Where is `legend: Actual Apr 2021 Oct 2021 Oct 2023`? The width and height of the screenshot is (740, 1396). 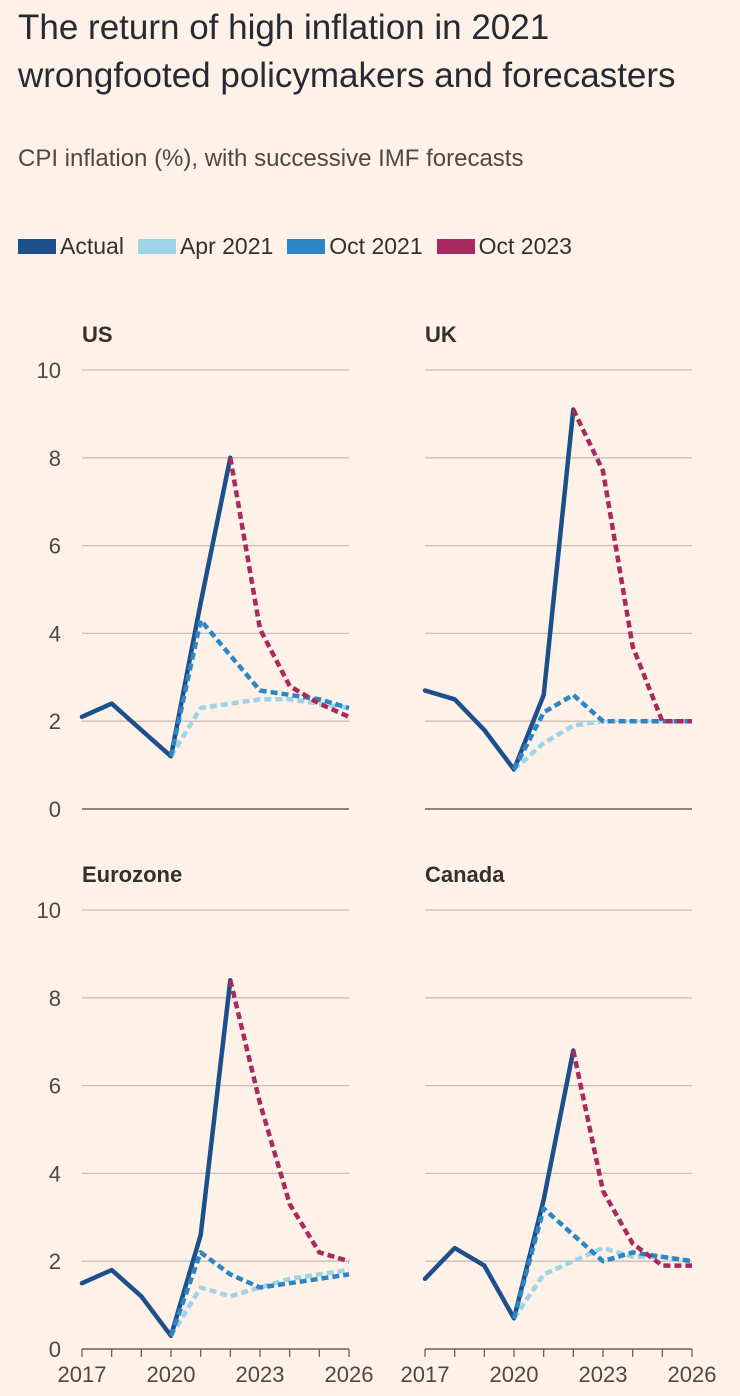 legend: Actual Apr 2021 Oct 2021 Oct 2023 is located at coordinates (302, 246).